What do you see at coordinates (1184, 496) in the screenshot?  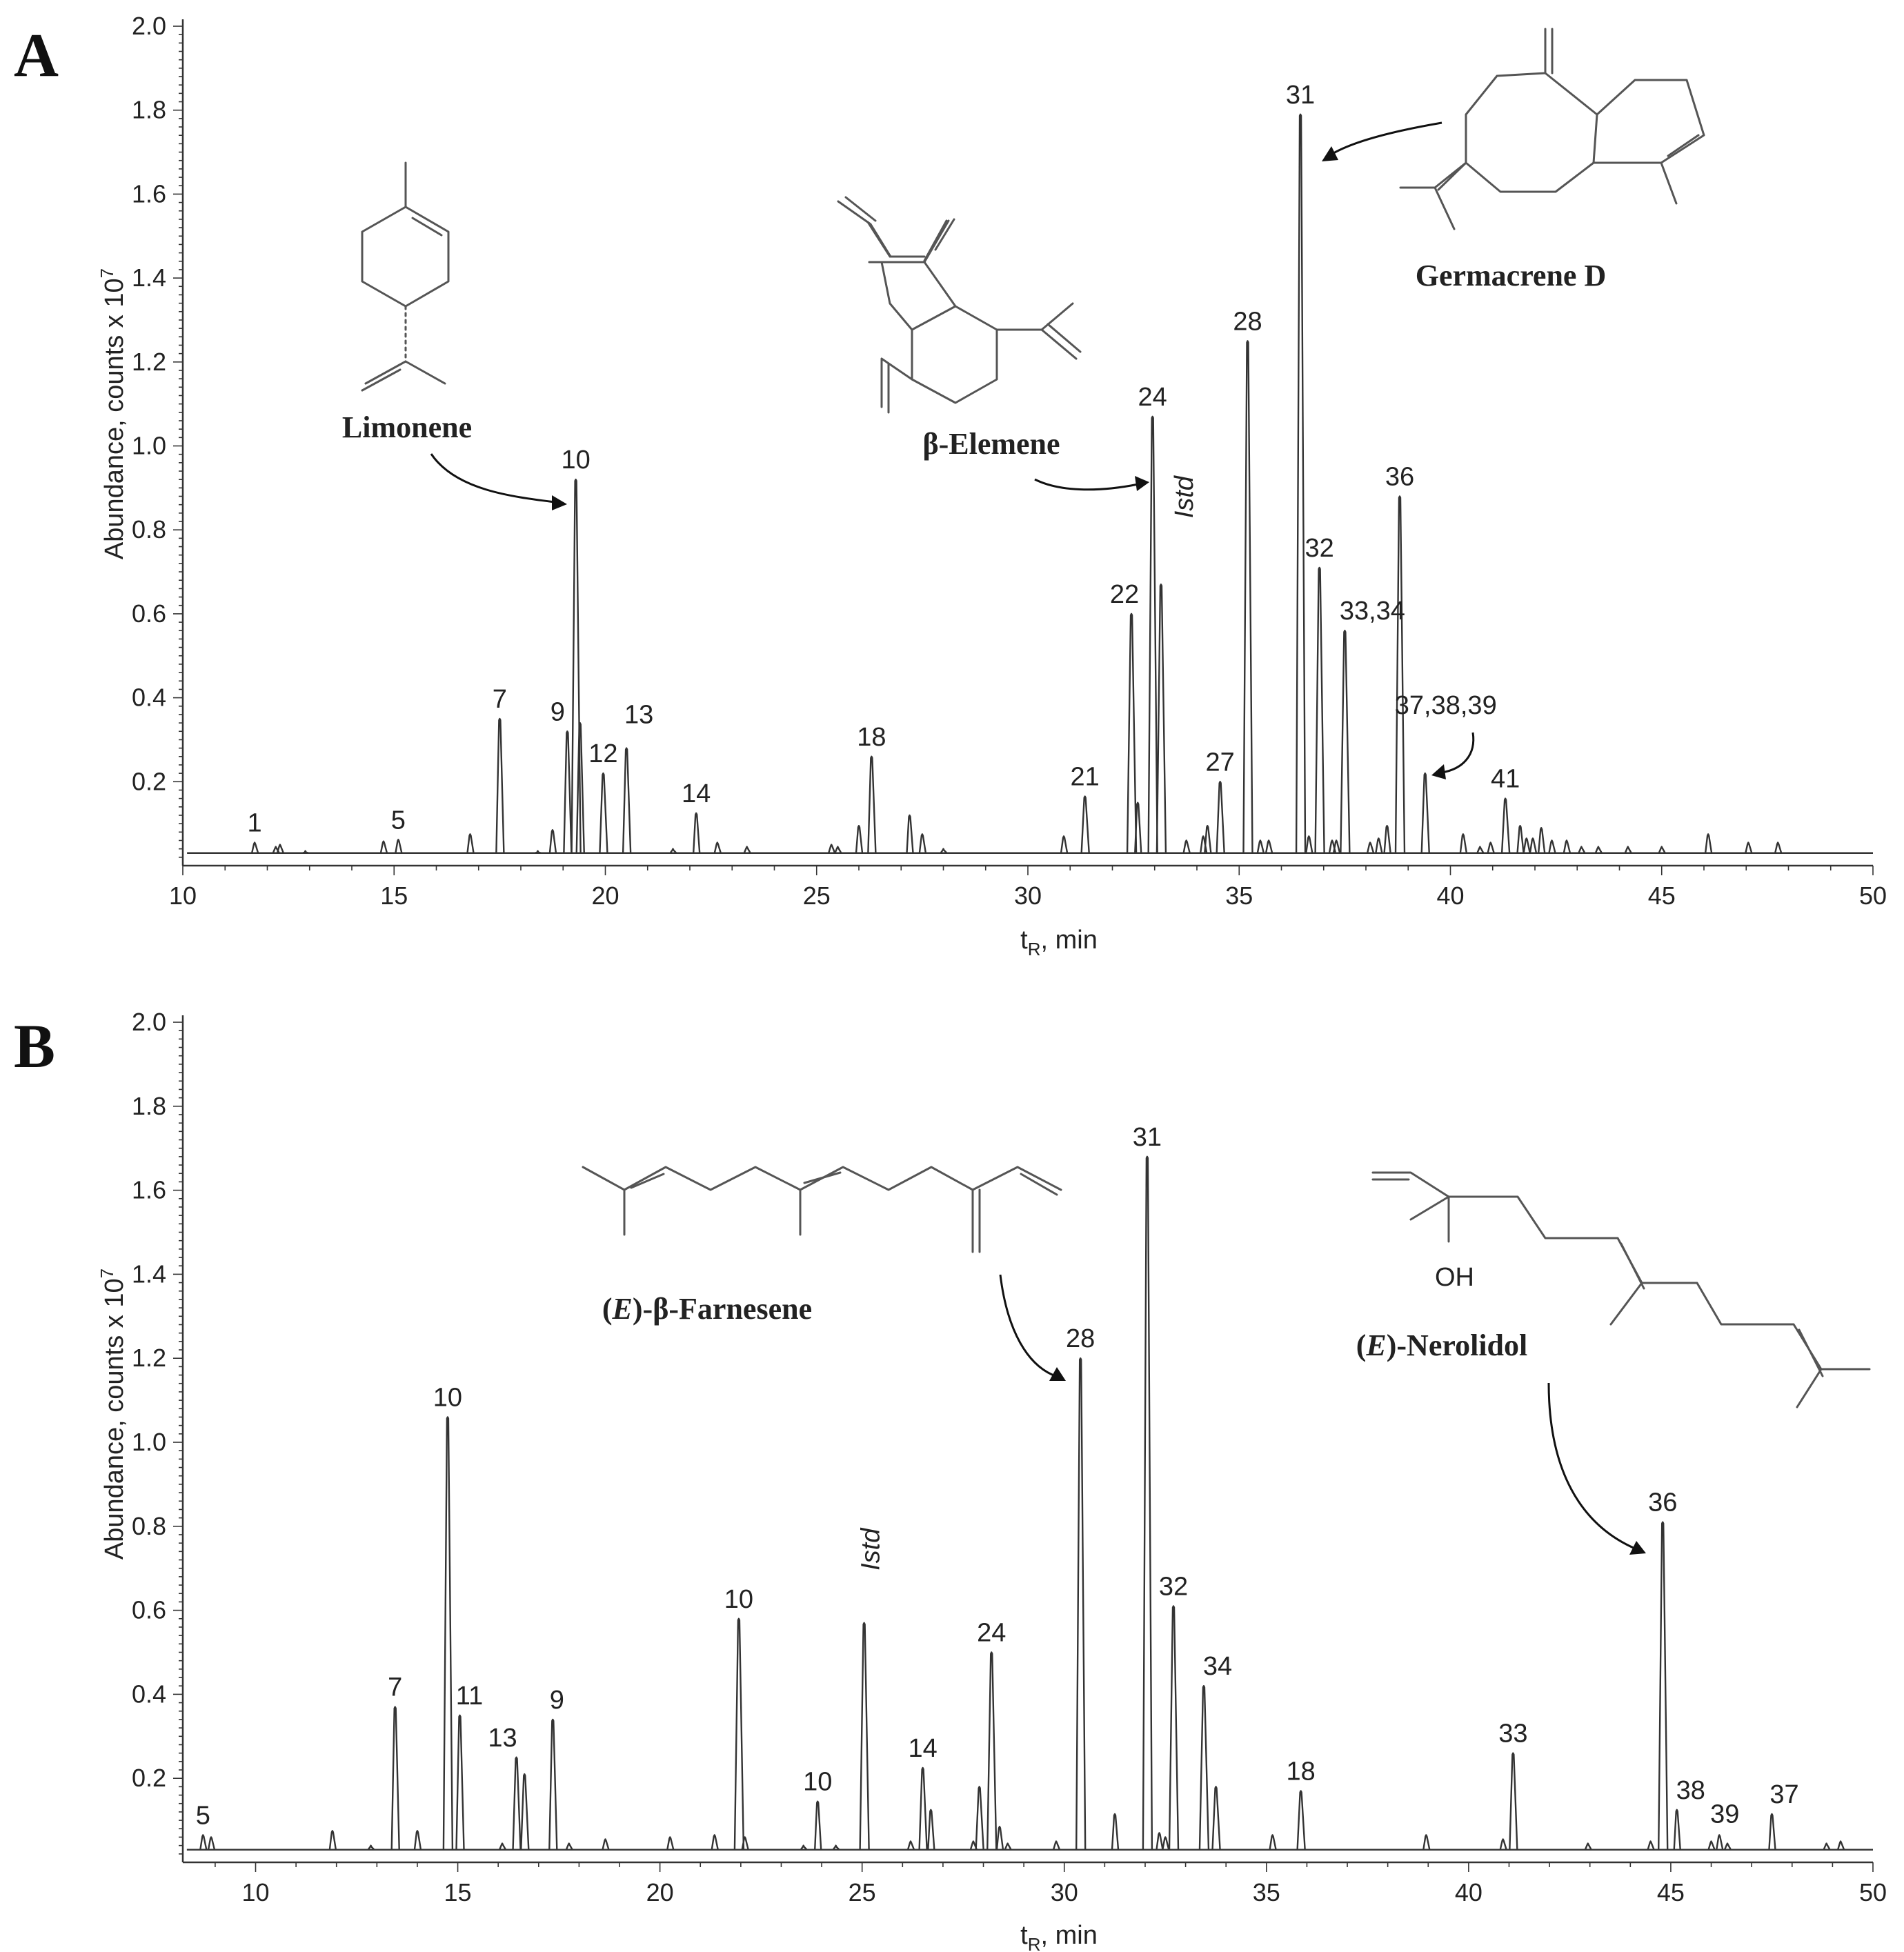 I see `peak-label: Istd` at bounding box center [1184, 496].